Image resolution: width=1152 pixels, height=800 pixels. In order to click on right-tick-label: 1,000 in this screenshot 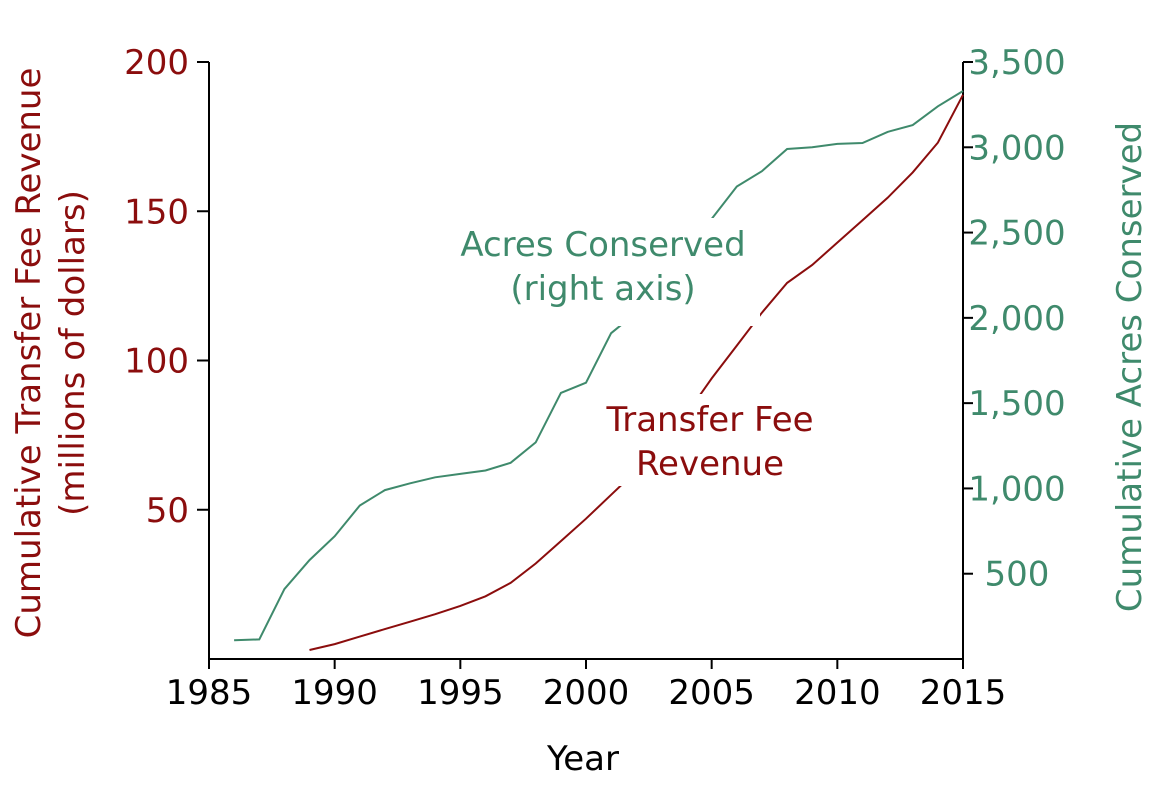, I will do `click(1016, 489)`.